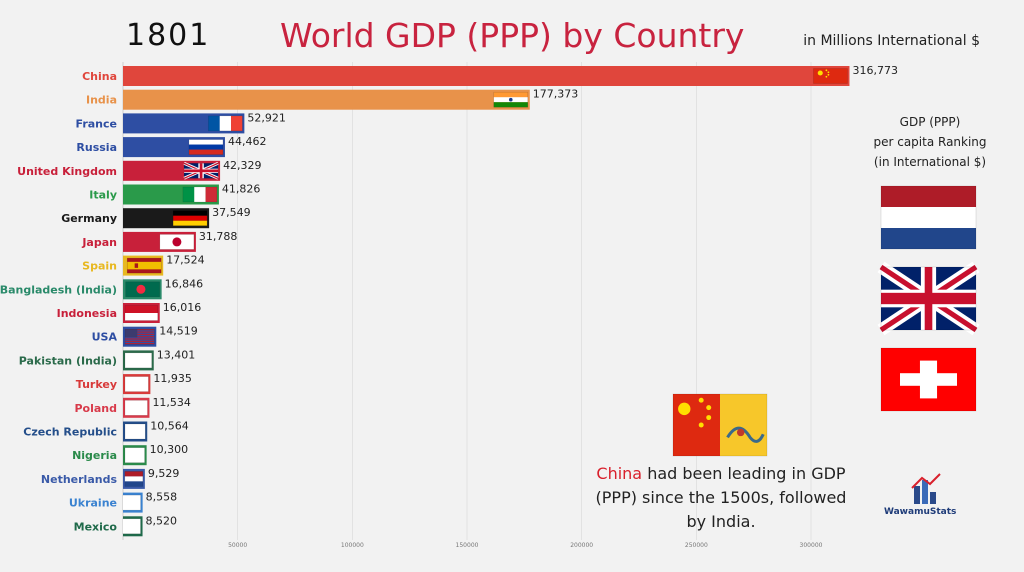 The width and height of the screenshot is (1024, 572). Describe the element at coordinates (720, 425) in the screenshot. I see `qing-dynasty-dragon-flag-icon` at that location.